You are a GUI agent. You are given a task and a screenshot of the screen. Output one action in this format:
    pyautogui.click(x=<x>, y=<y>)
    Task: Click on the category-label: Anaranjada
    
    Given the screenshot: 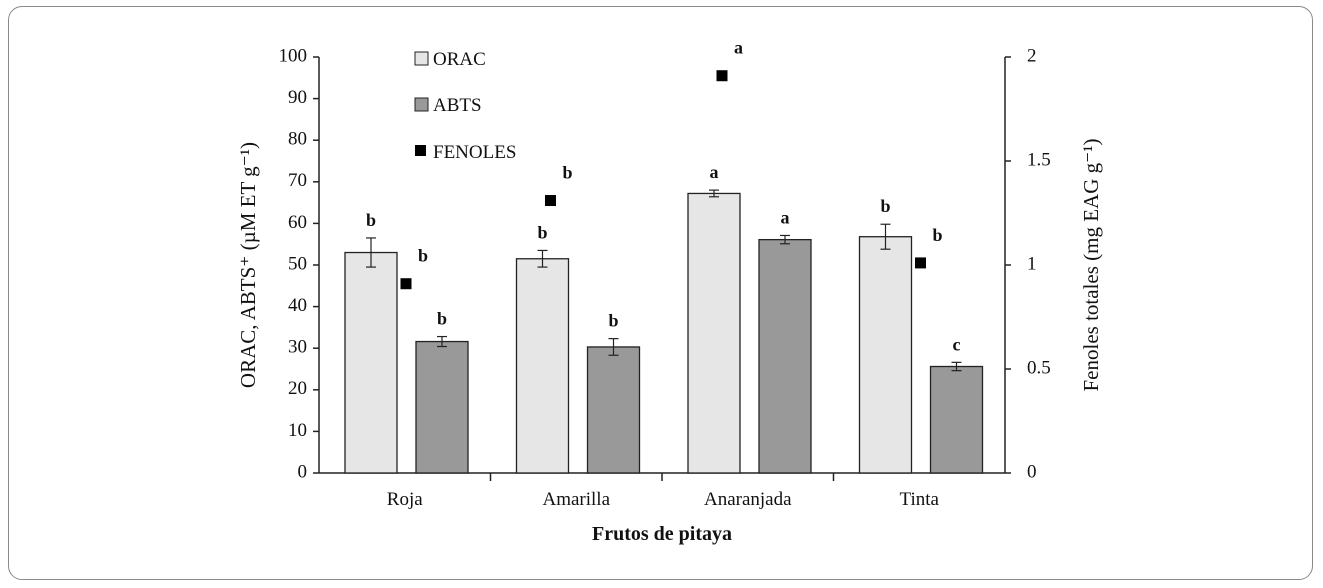 What is the action you would take?
    pyautogui.click(x=748, y=499)
    